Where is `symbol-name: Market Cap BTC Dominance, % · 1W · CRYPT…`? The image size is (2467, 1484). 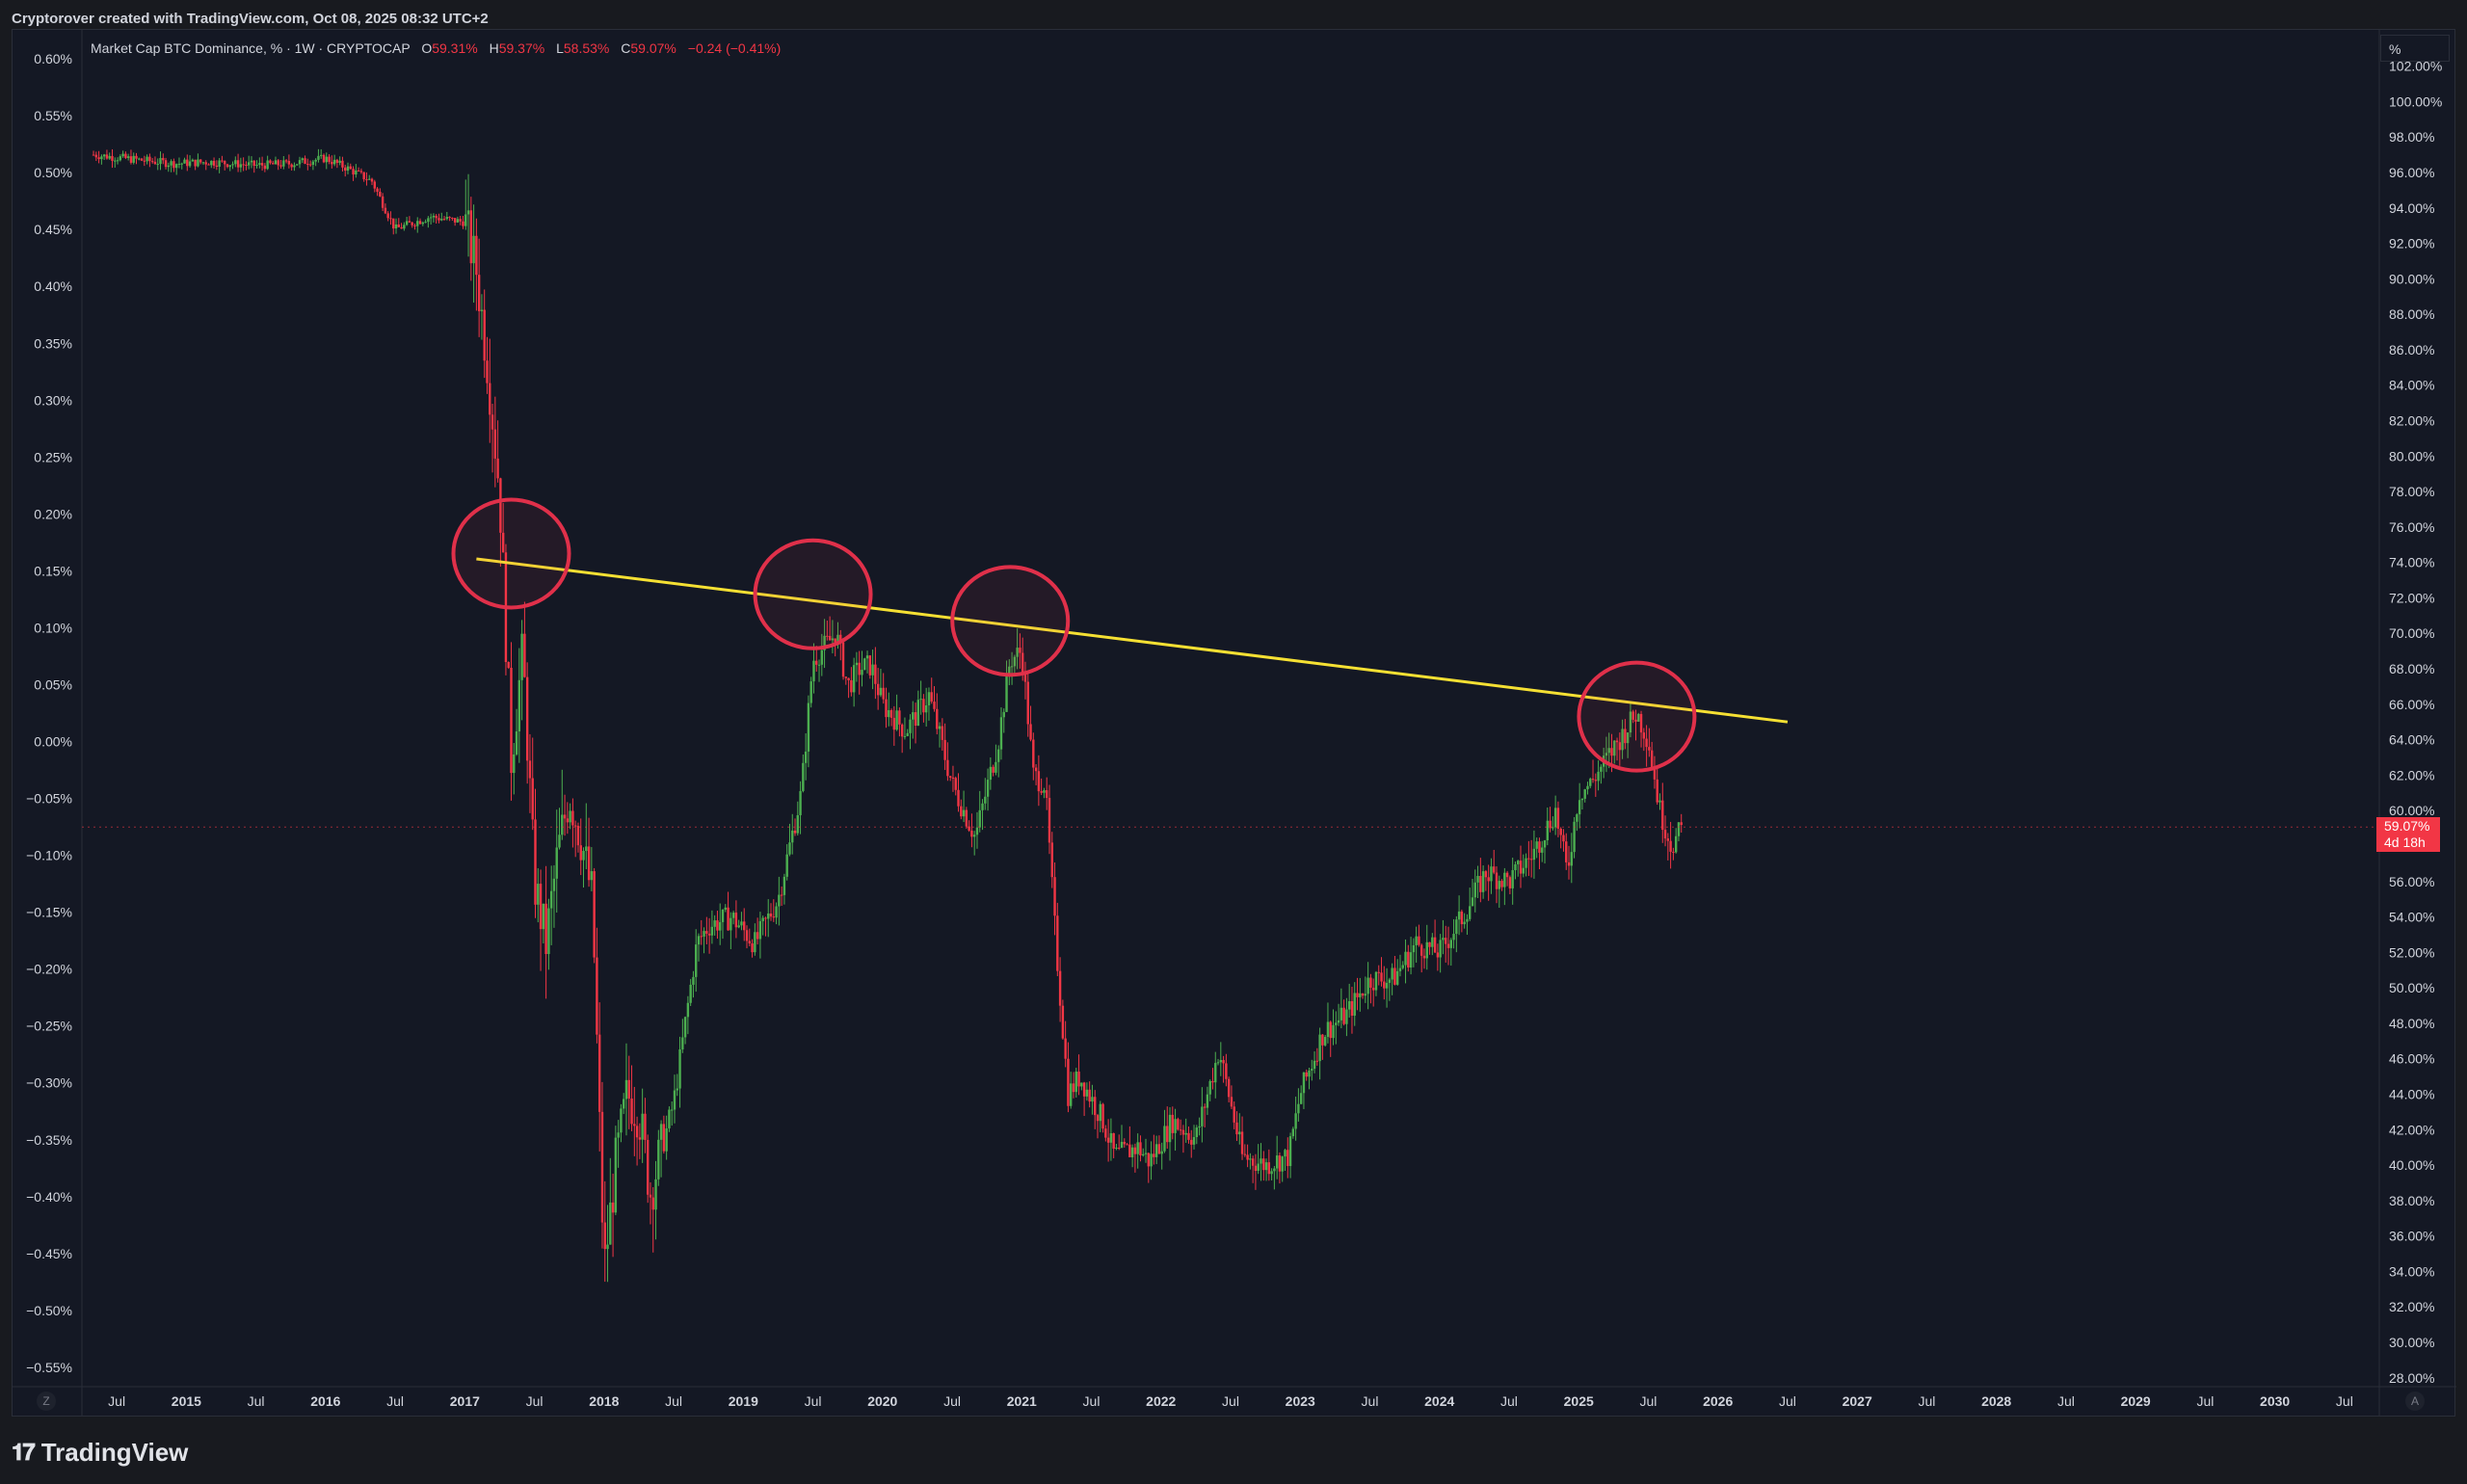 symbol-name: Market Cap BTC Dominance, % · 1W · CRYPT… is located at coordinates (251, 48).